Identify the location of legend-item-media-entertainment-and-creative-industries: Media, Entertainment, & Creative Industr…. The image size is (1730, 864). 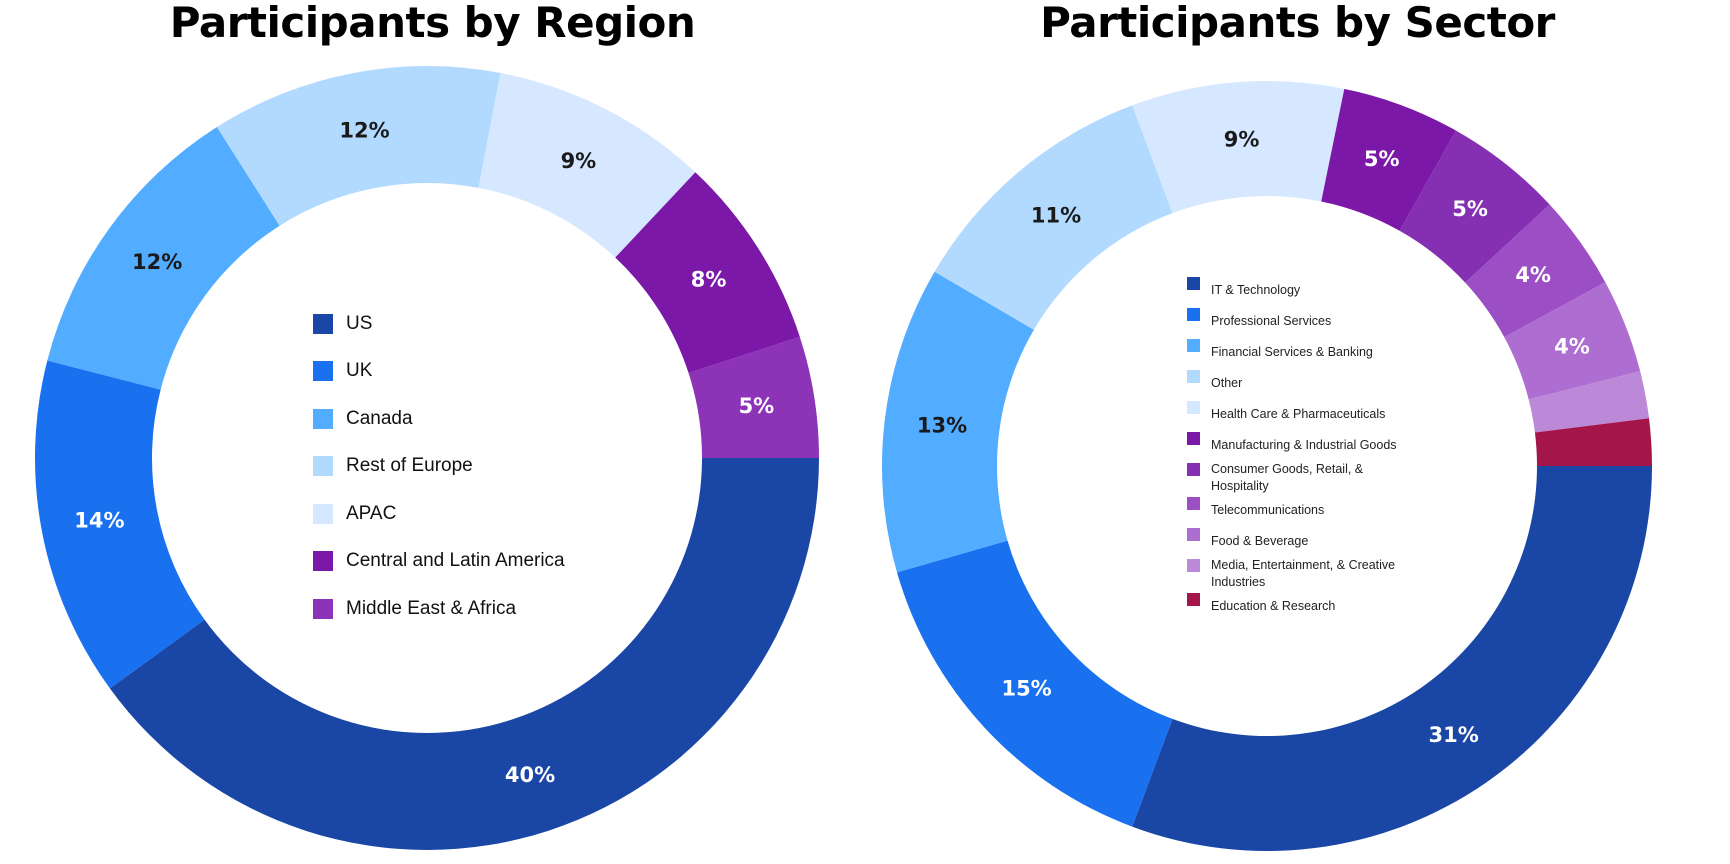
(1307, 574).